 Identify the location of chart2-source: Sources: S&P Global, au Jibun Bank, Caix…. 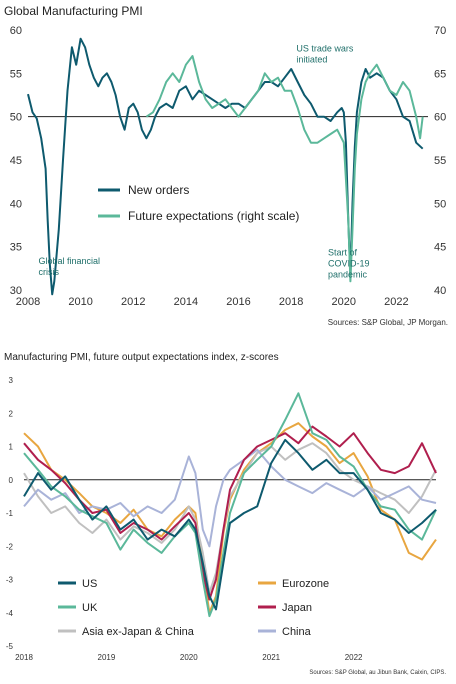
(377, 673).